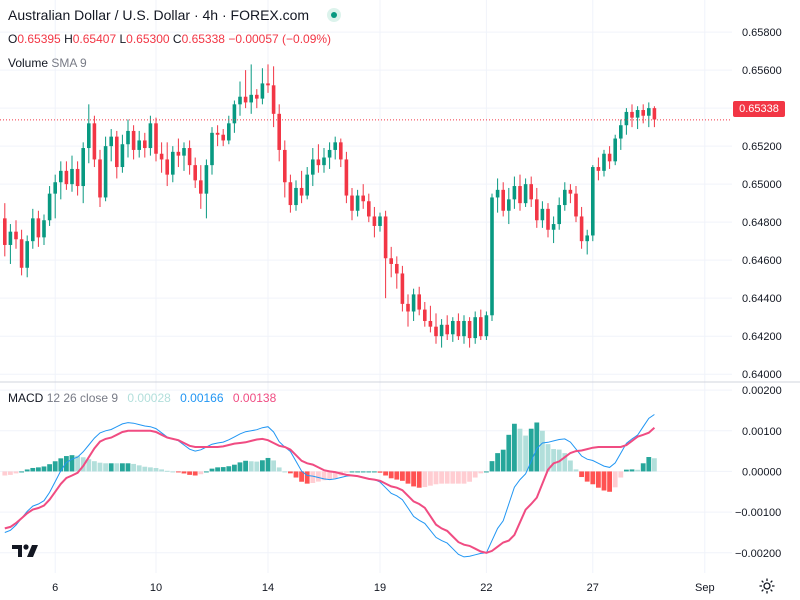  Describe the element at coordinates (25, 551) in the screenshot. I see `tradingview-logo-icon` at that location.